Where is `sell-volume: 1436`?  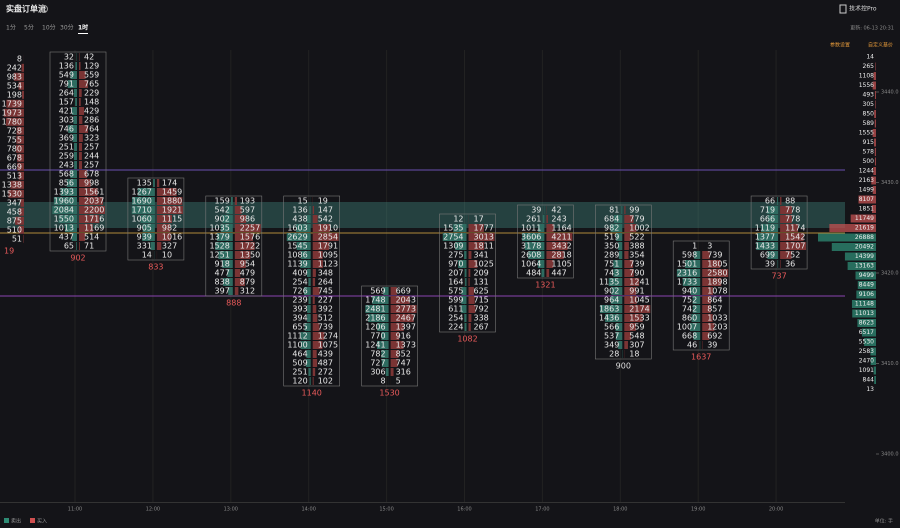 sell-volume: 1436 is located at coordinates (609, 318).